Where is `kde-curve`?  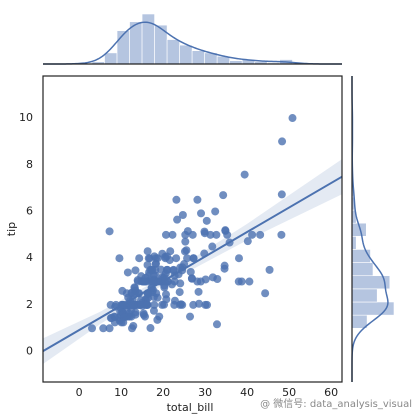
kde-curve is located at coordinates (192, 43).